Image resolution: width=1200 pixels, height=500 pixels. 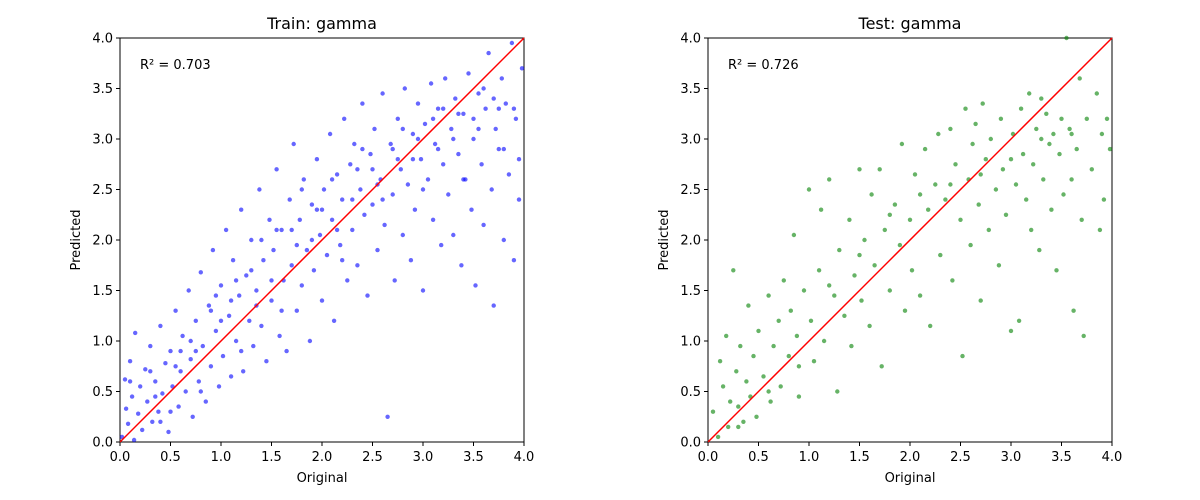 What do you see at coordinates (221, 457) in the screenshot?
I see `train-x-tick-label: 1.0` at bounding box center [221, 457].